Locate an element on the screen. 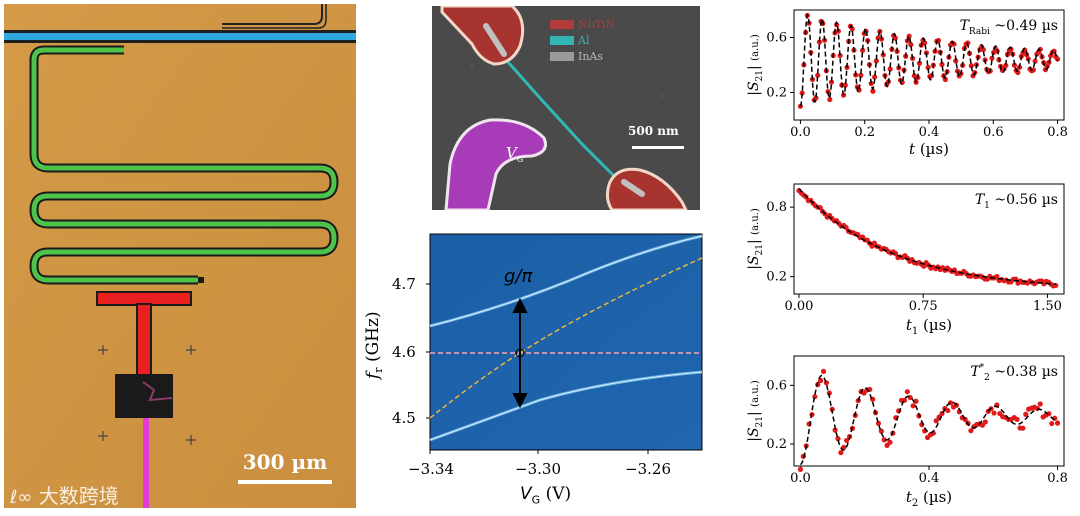 This screenshot has width=1080, height=516. x-axis-label: t (µs) is located at coordinates (929, 149).